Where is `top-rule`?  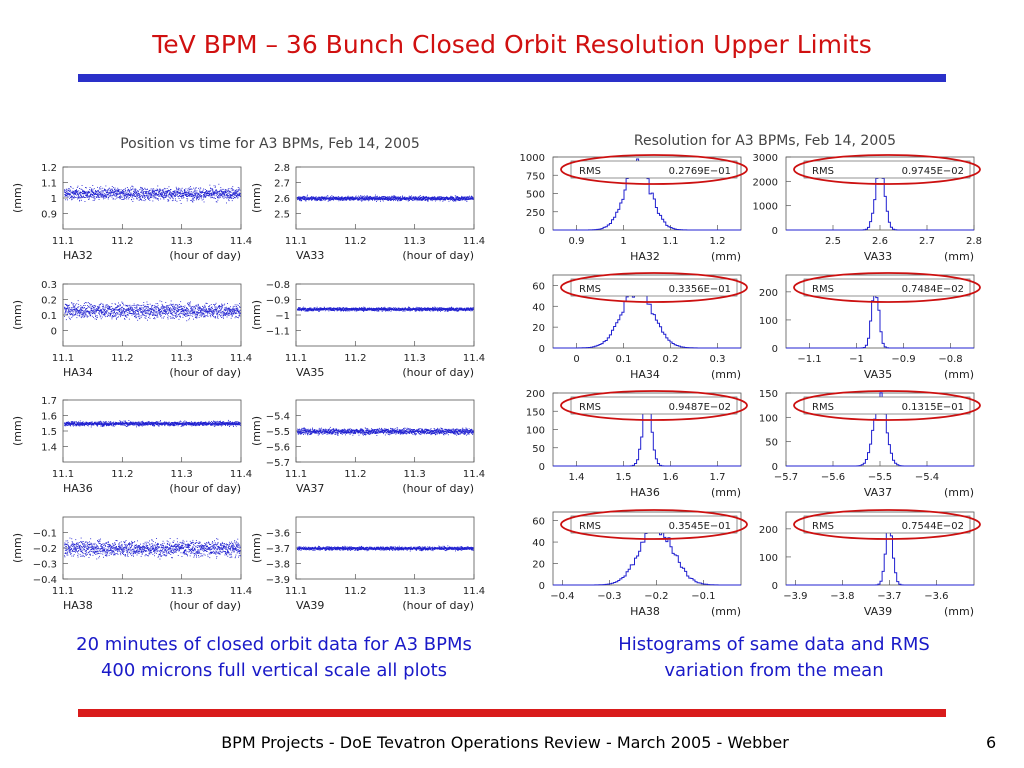 top-rule is located at coordinates (512, 78).